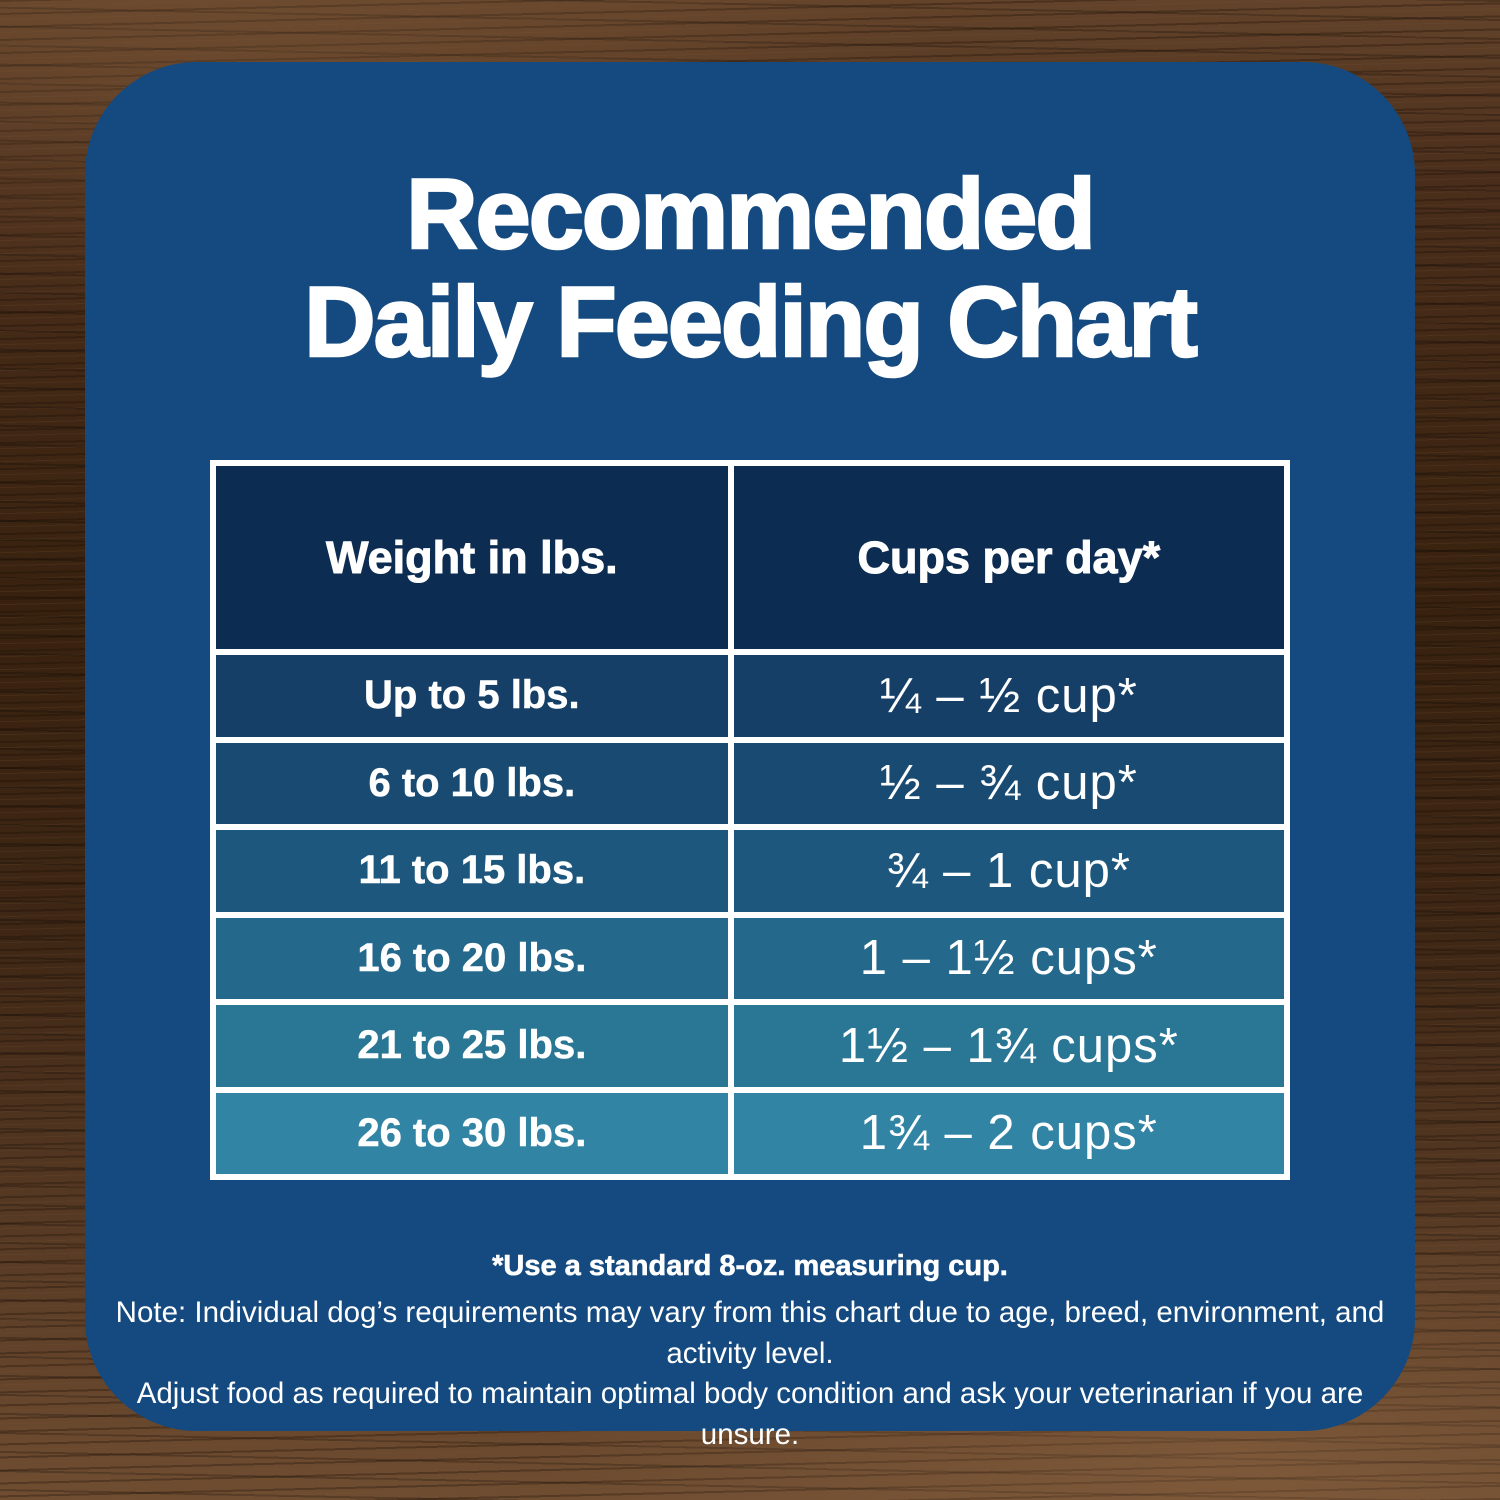  What do you see at coordinates (1009, 696) in the screenshot?
I see `cups-cell: ¼ – ½ cup*` at bounding box center [1009, 696].